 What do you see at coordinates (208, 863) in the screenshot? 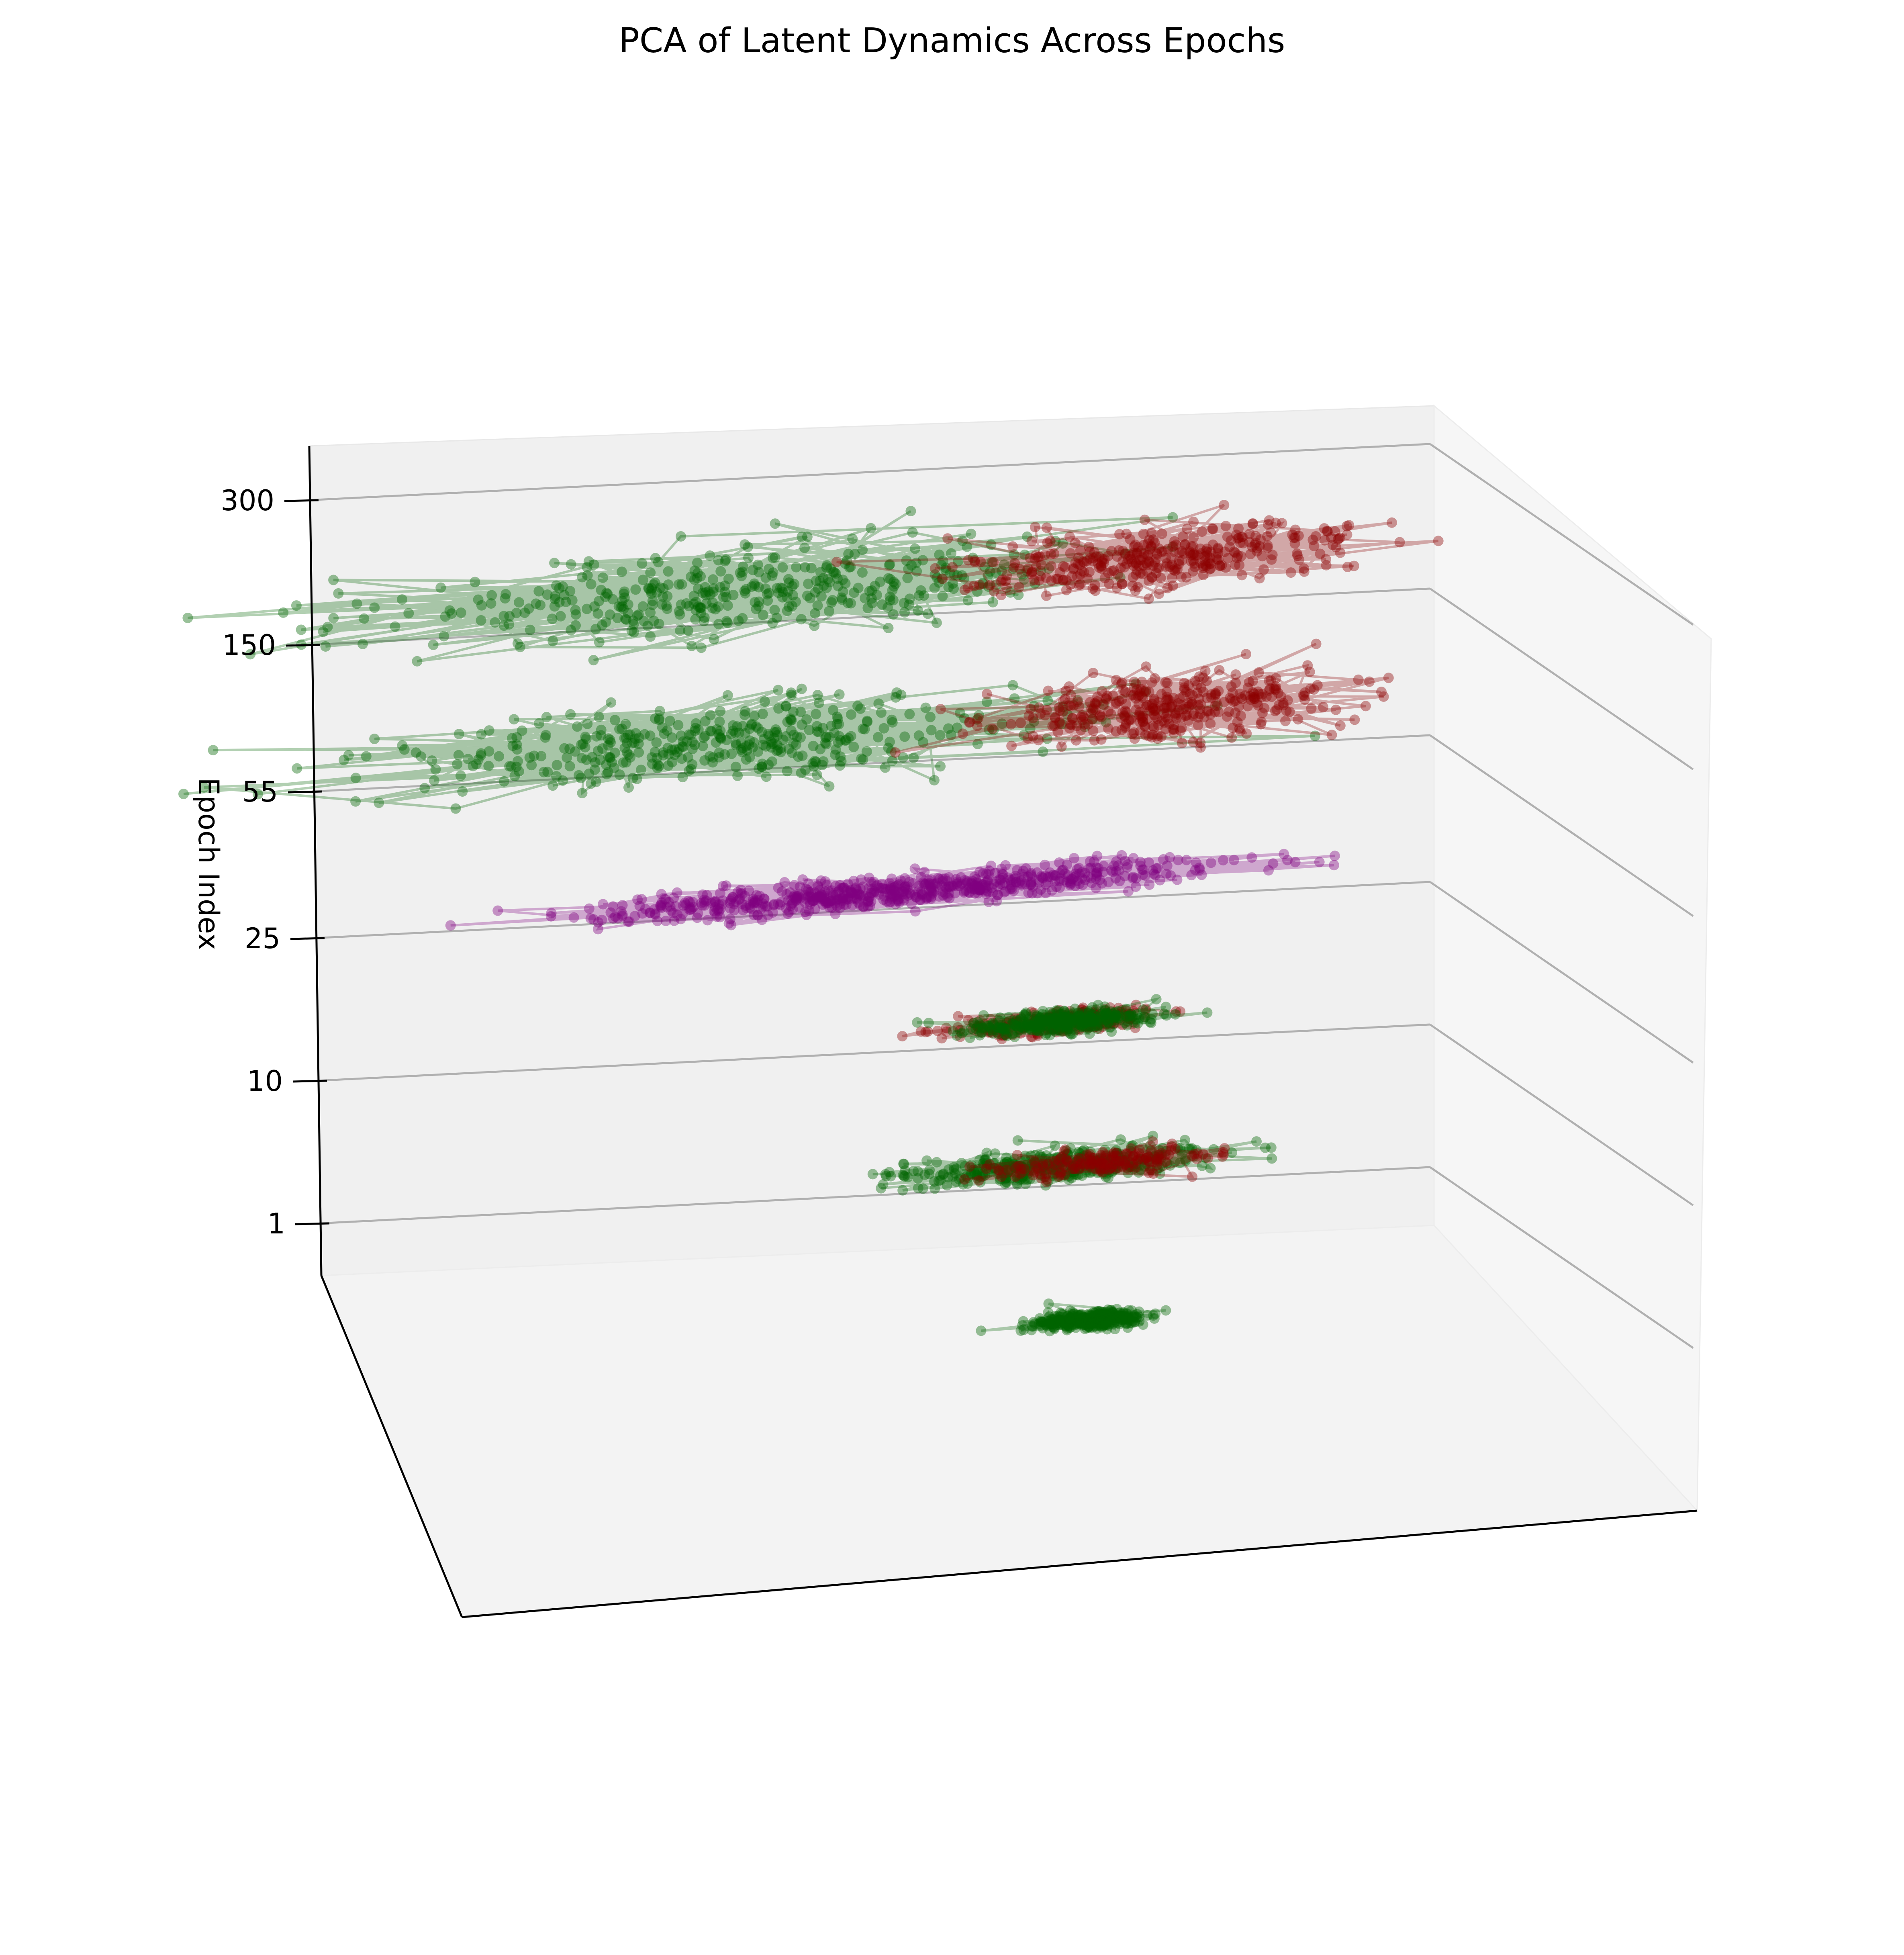
I see `z-axis-label: Epoch Index` at bounding box center [208, 863].